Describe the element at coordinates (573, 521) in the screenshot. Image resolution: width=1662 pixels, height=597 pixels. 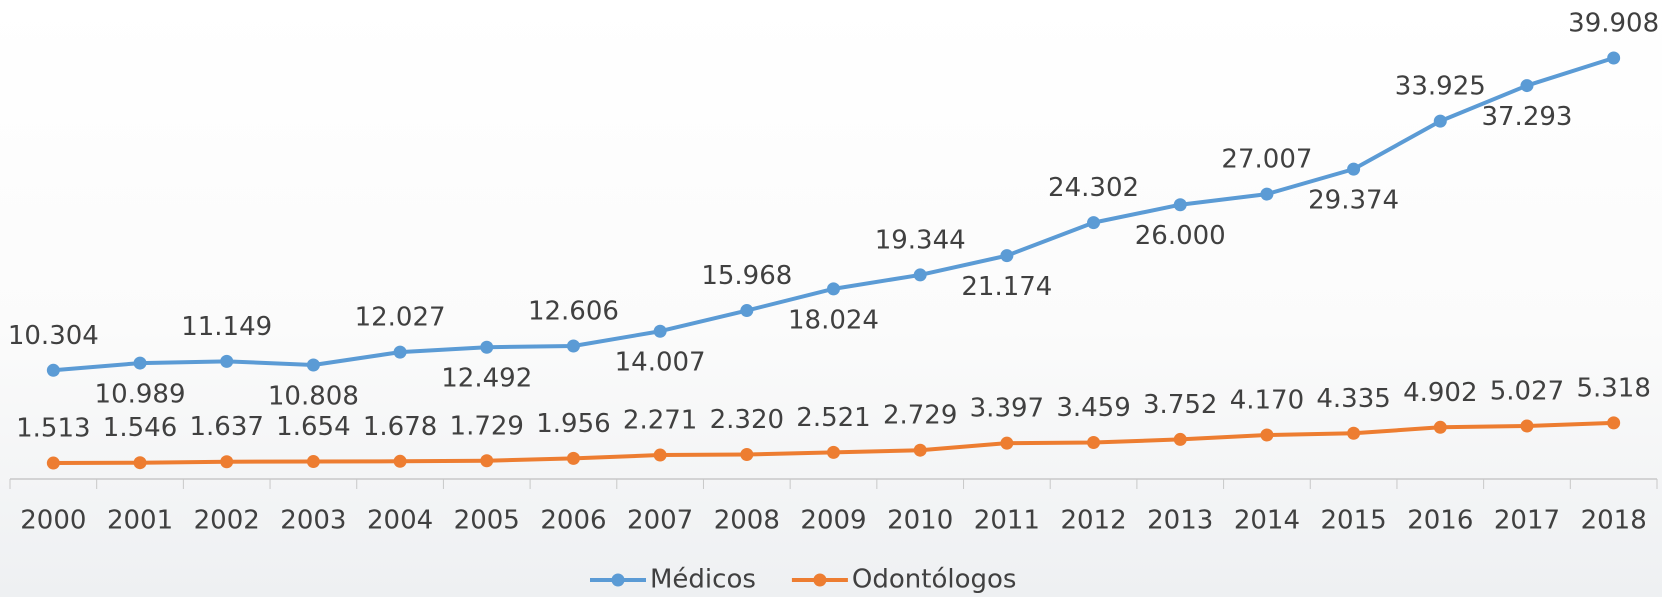
I see `x-tick-label: 2006` at that location.